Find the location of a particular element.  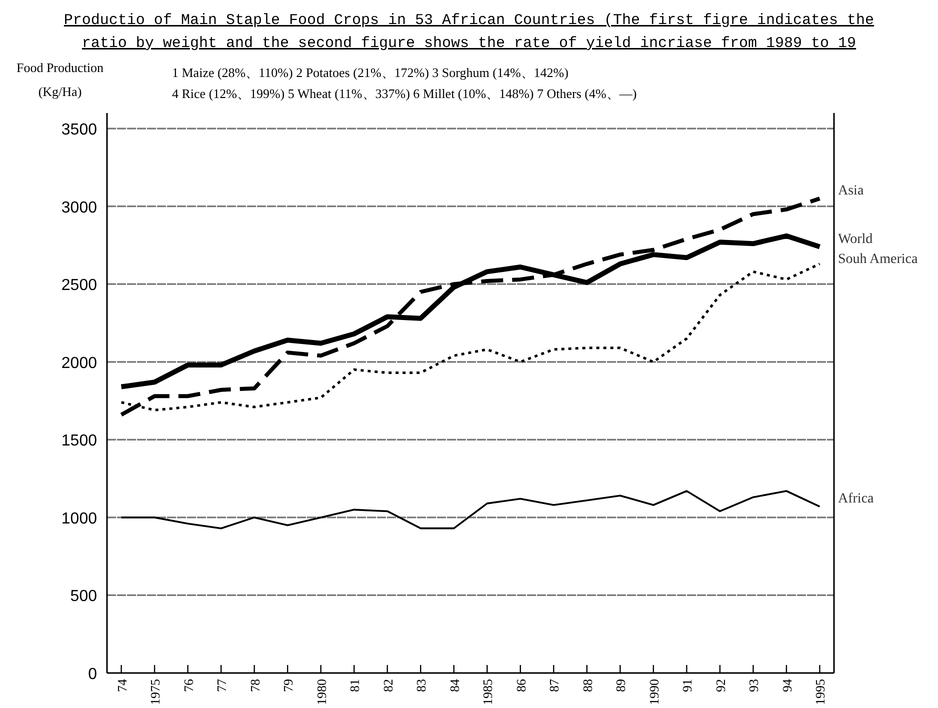

series-label: World is located at coordinates (855, 239).